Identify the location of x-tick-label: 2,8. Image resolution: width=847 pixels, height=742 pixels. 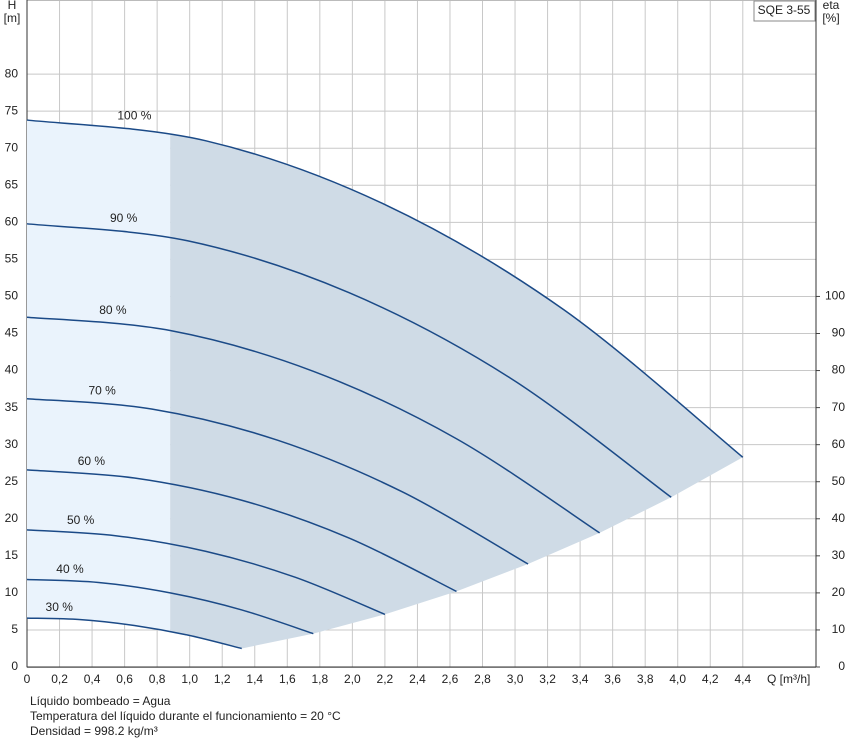
(482, 679).